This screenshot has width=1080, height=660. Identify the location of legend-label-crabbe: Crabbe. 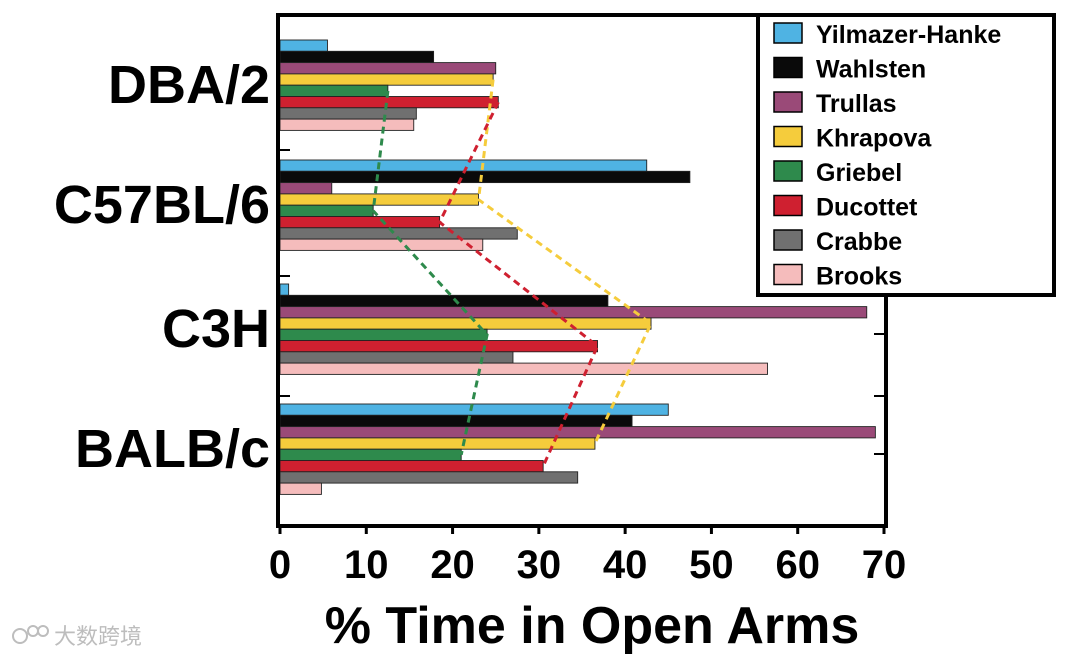
(859, 242).